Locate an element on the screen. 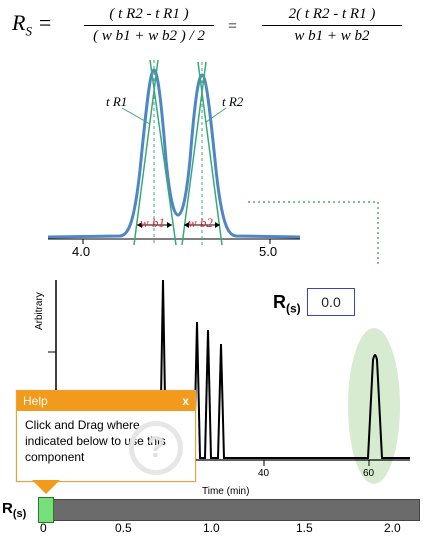  label-wb2: w b2 is located at coordinates (200, 222).